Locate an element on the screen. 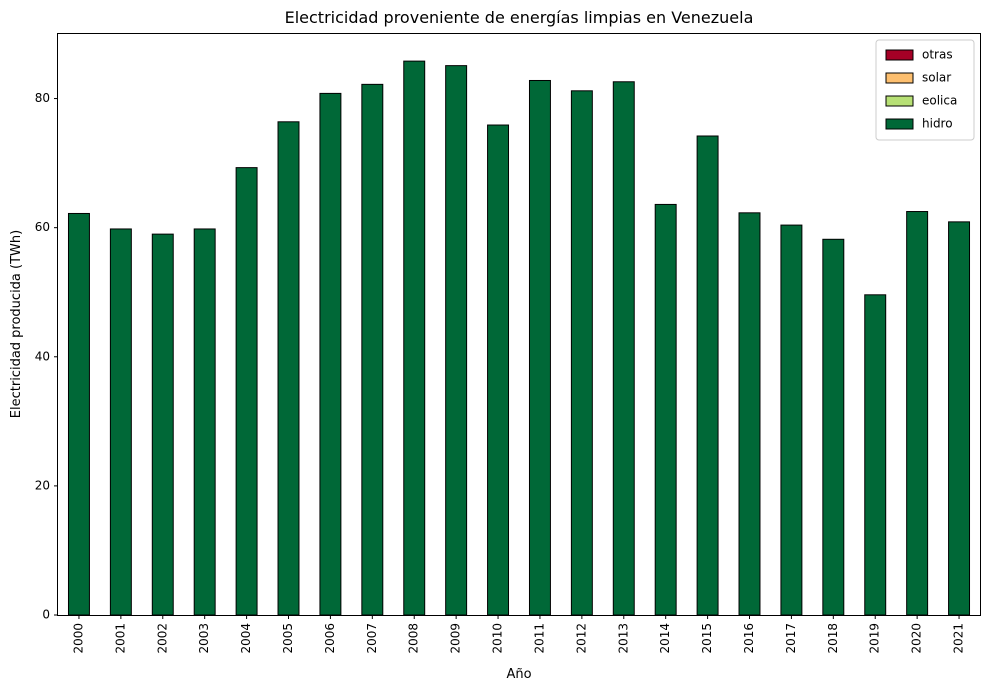 The height and width of the screenshot is (690, 989). legend-label-otras: otras is located at coordinates (937, 55).